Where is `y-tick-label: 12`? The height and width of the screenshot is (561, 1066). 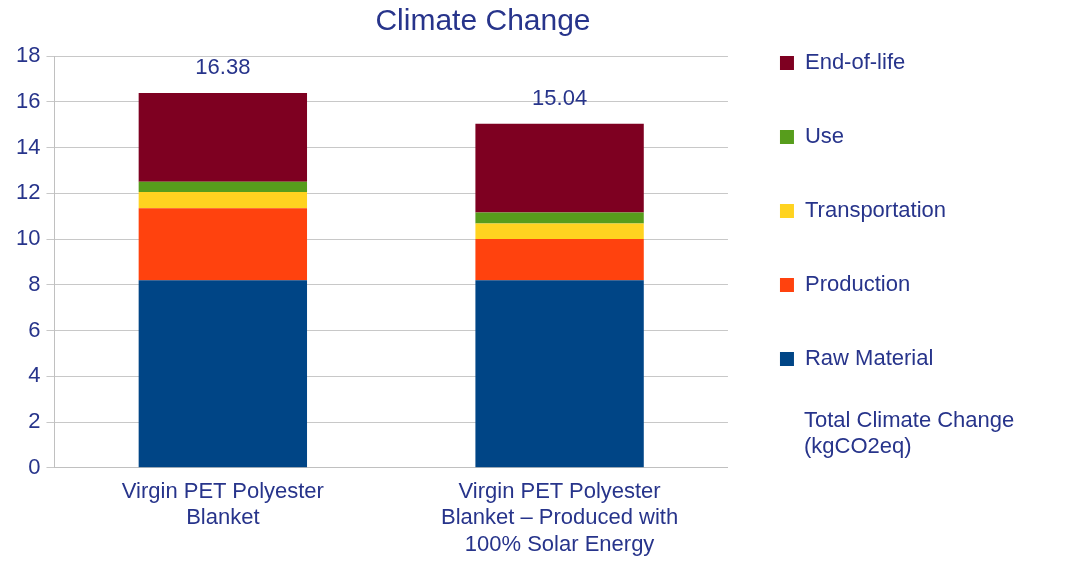
y-tick-label: 12 is located at coordinates (28, 192).